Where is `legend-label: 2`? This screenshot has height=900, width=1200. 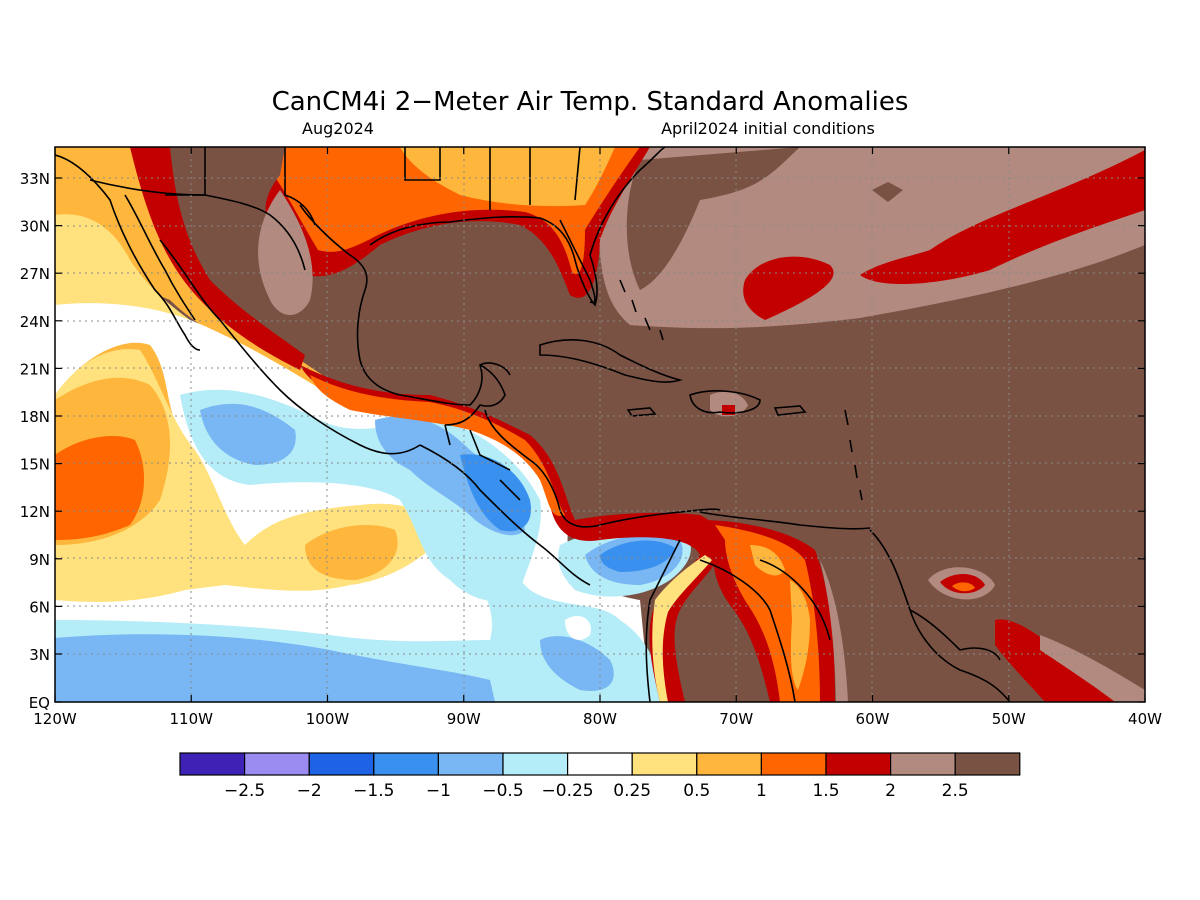
legend-label: 2 is located at coordinates (890, 791).